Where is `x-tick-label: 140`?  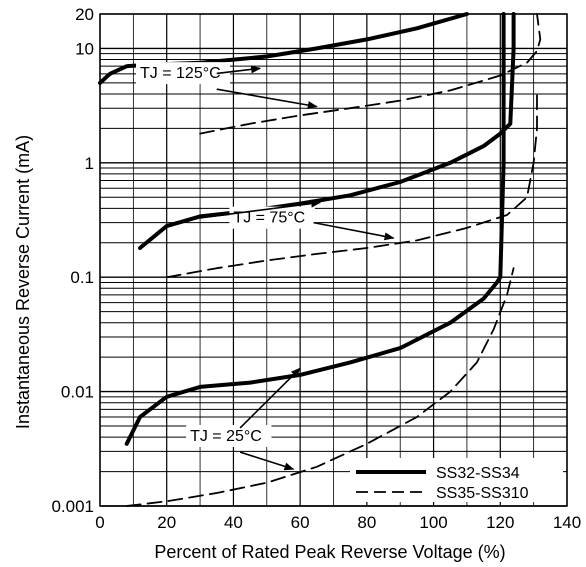
x-tick-label: 140 is located at coordinates (567, 522).